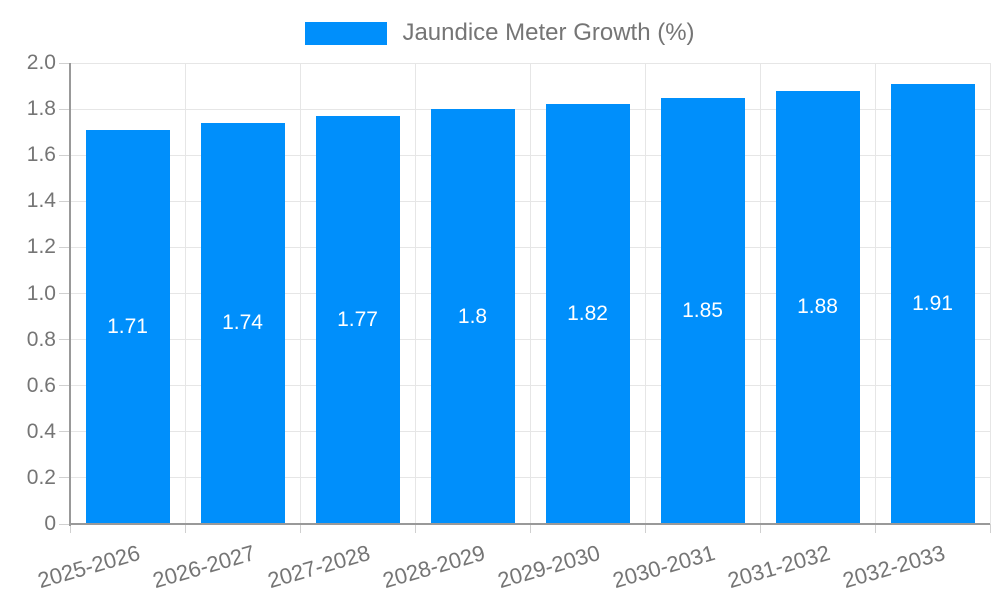  What do you see at coordinates (319, 567) in the screenshot?
I see `x-axis-tick-label: 2027-2028` at bounding box center [319, 567].